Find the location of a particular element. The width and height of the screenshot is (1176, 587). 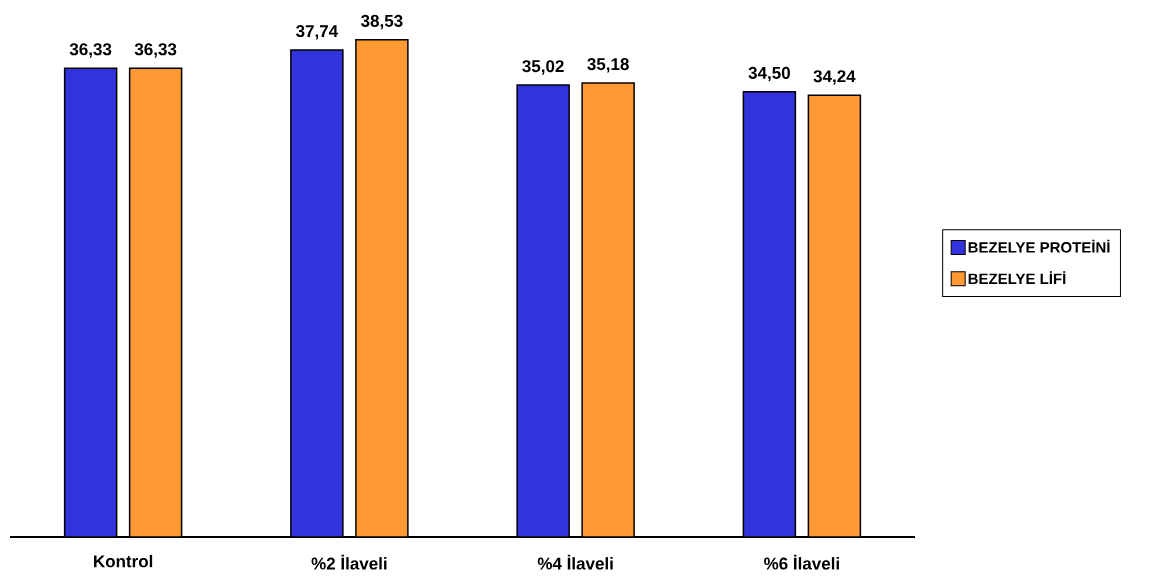

x-tick-label: %2 İlaveli is located at coordinates (349, 562).